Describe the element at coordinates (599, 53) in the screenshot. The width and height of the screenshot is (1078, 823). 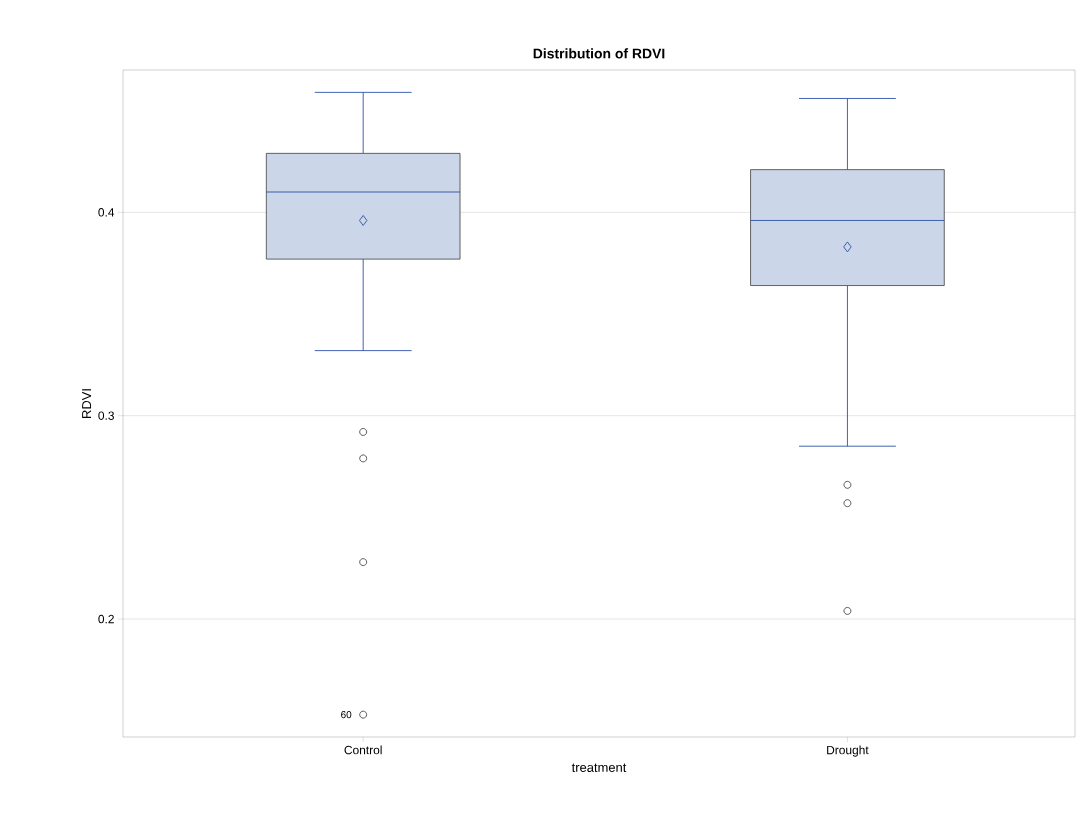
I see `chart-title: Distribution of RDVI` at that location.